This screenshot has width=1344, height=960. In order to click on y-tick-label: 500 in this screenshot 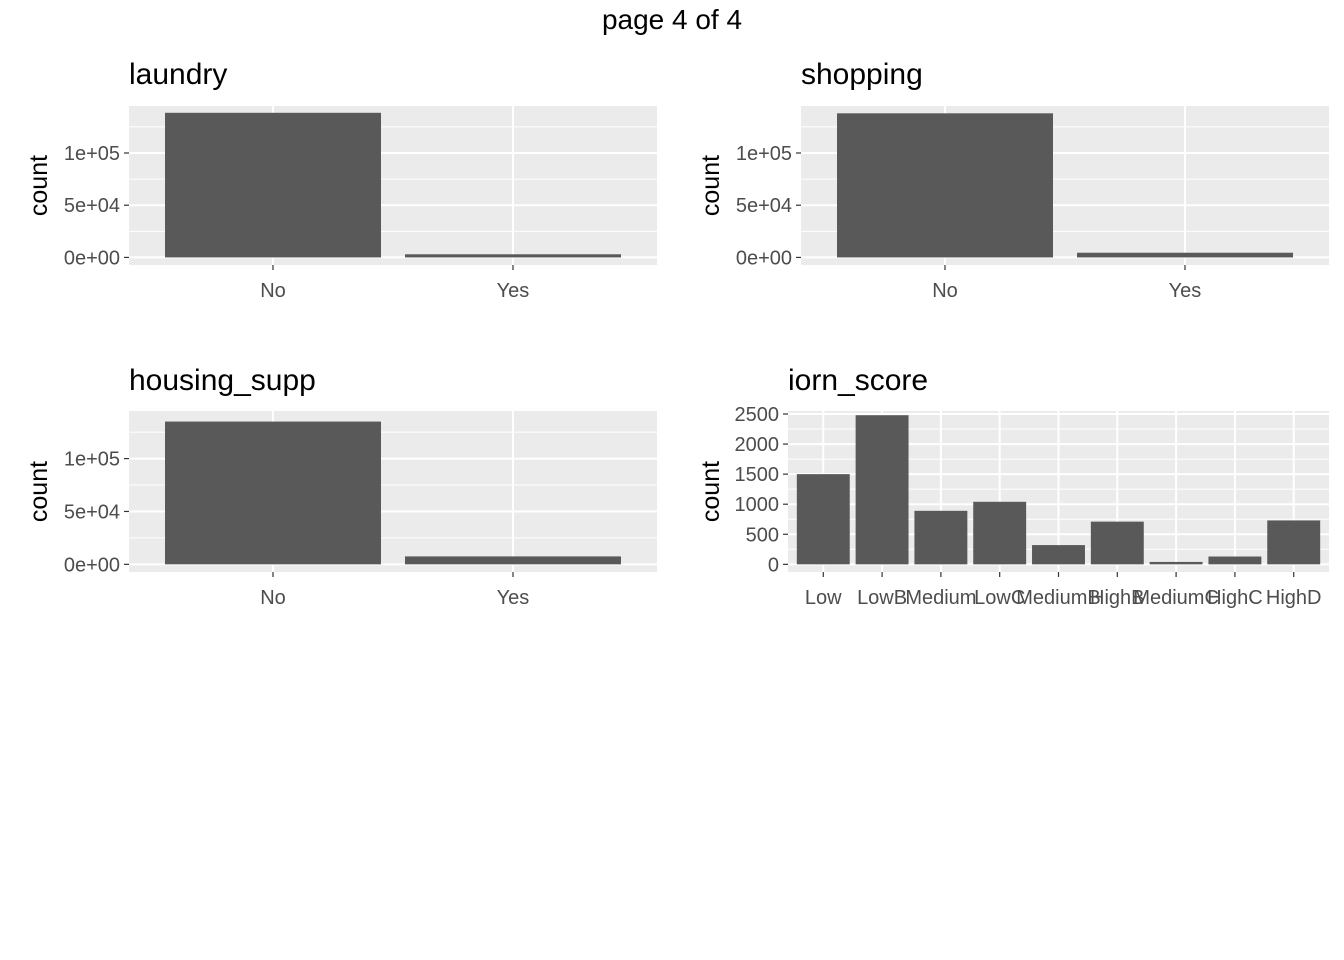, I will do `click(762, 535)`.